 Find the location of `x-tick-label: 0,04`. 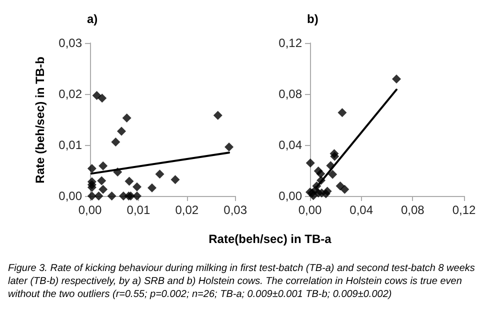

x-tick-label: 0,04 is located at coordinates (362, 210).